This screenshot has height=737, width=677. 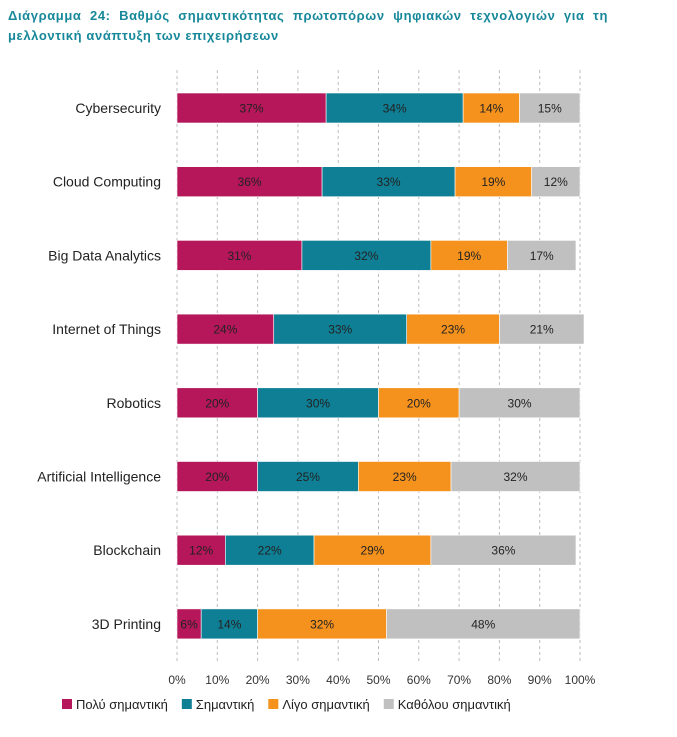 What do you see at coordinates (99, 477) in the screenshot?
I see `category-label: Artificial Intelligence` at bounding box center [99, 477].